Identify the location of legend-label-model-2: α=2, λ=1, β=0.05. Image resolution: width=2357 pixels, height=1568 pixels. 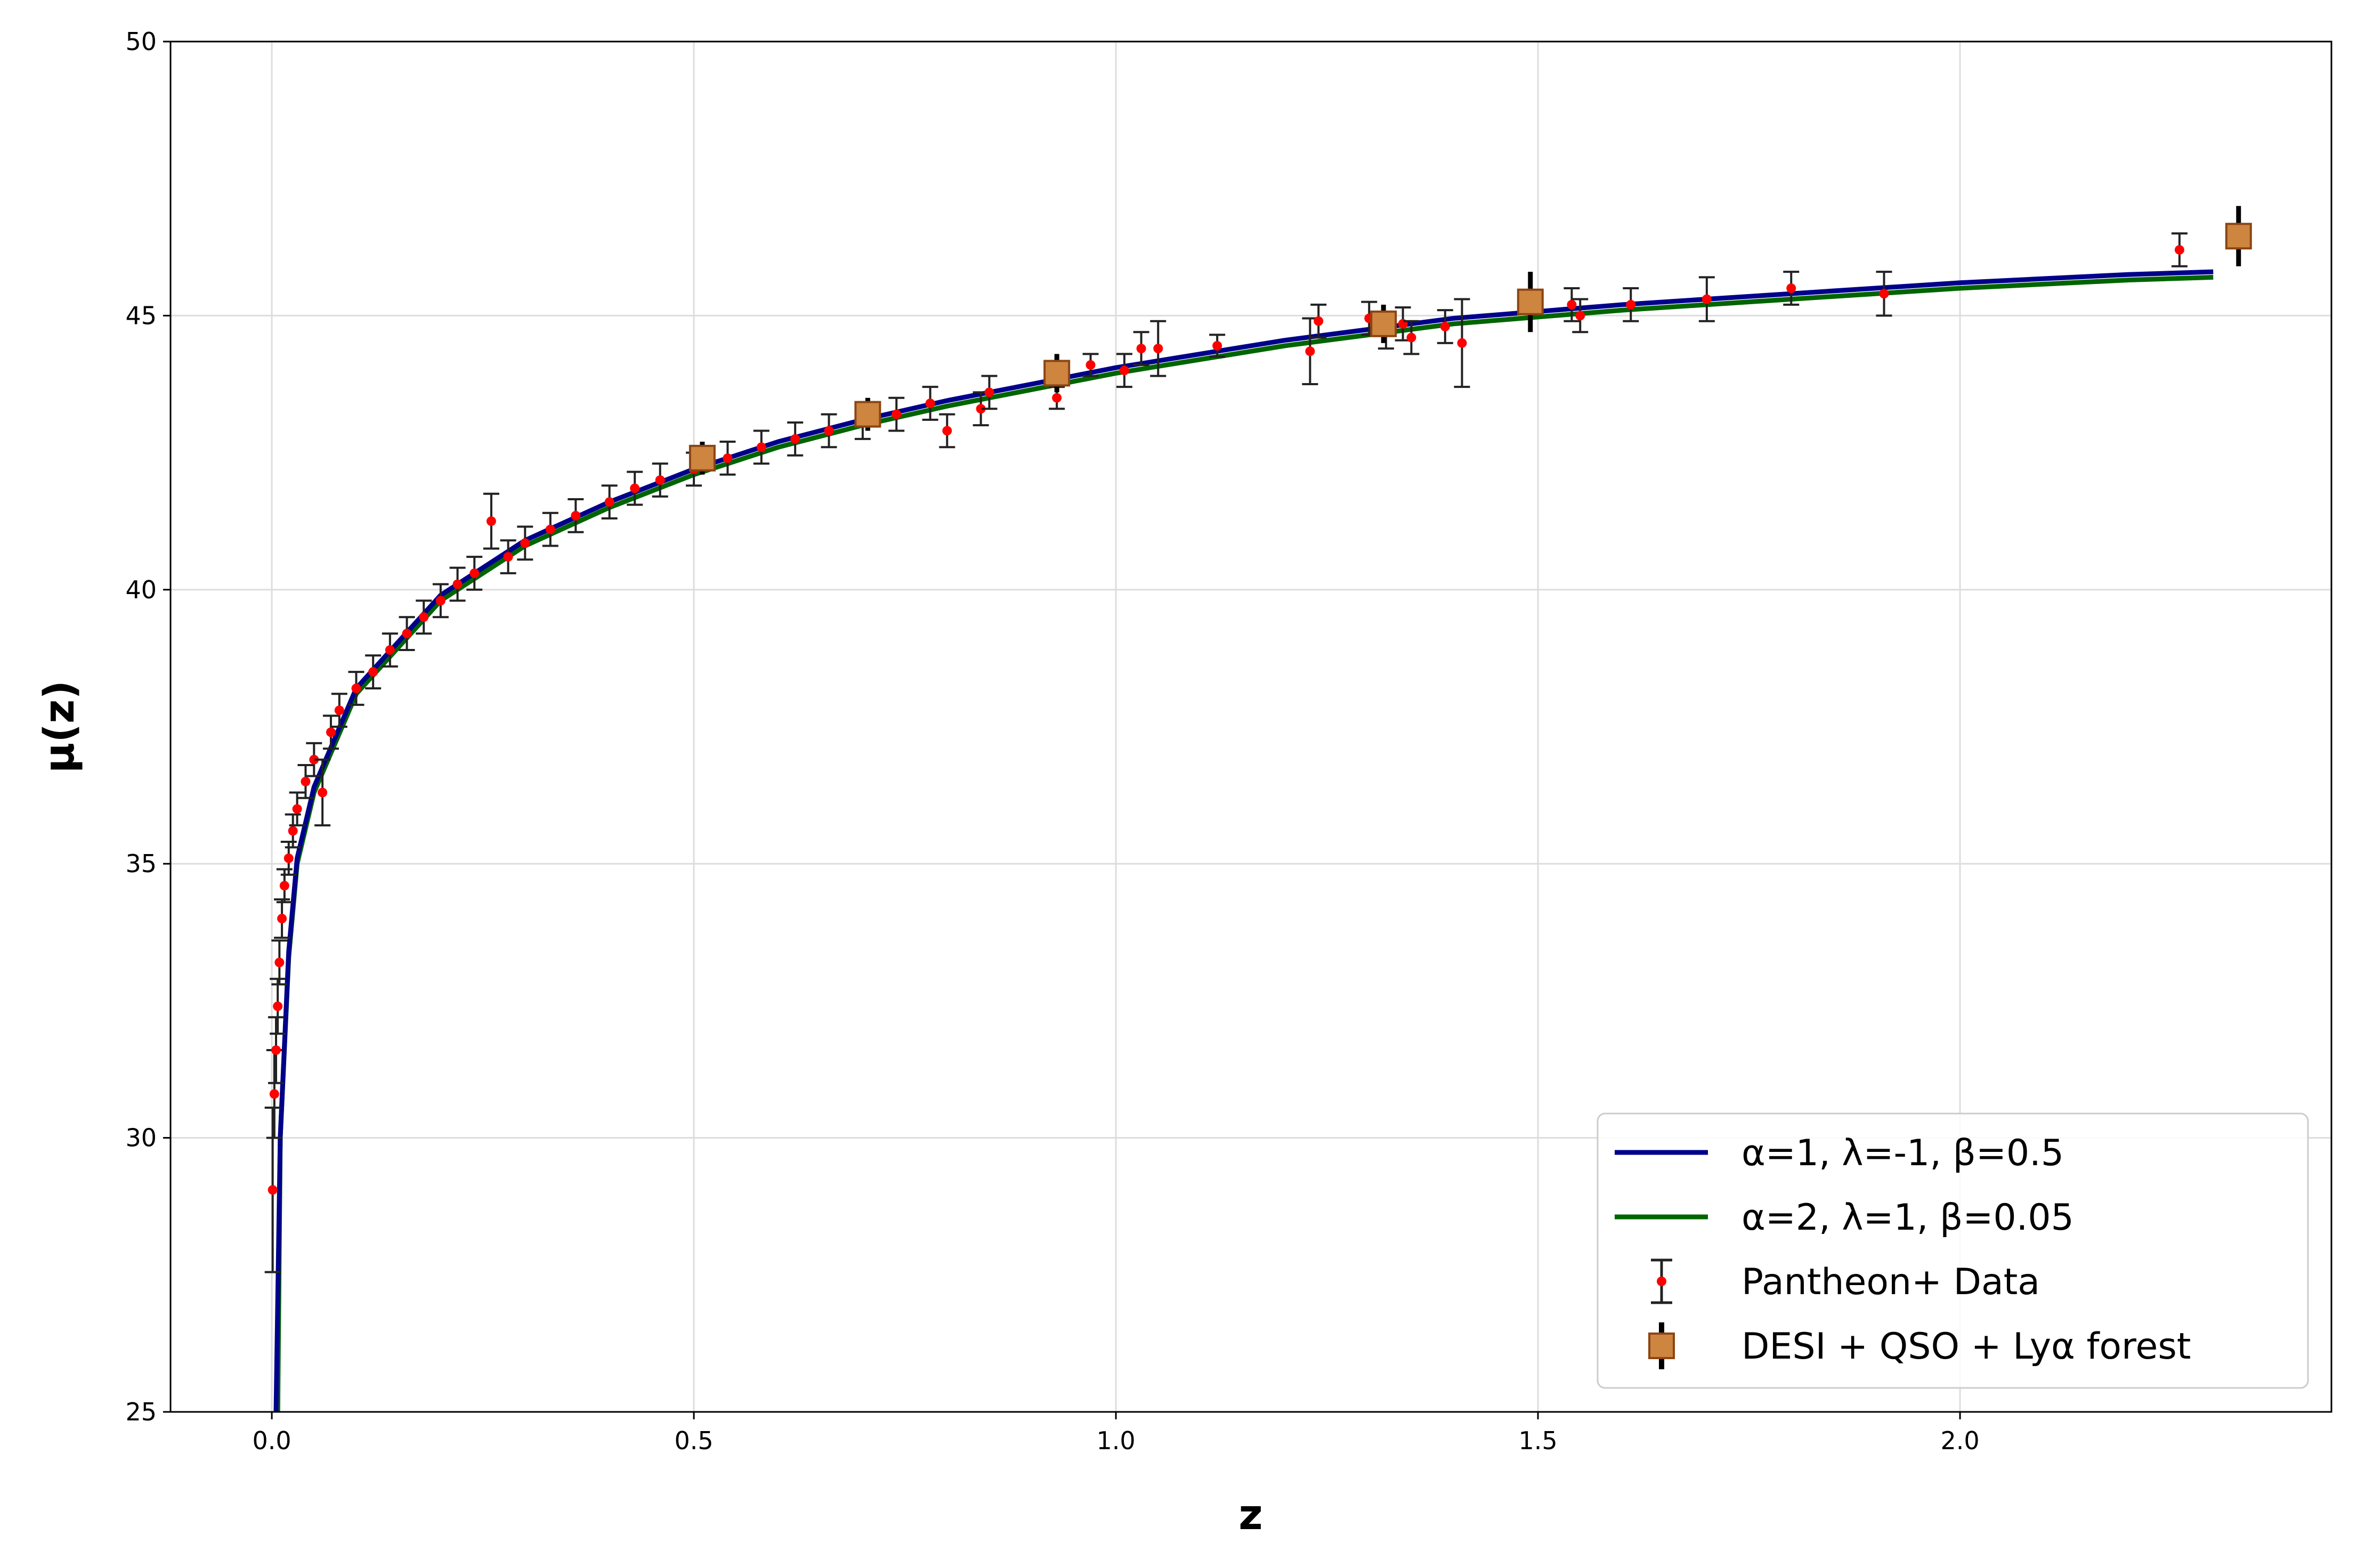
(1908, 1218).